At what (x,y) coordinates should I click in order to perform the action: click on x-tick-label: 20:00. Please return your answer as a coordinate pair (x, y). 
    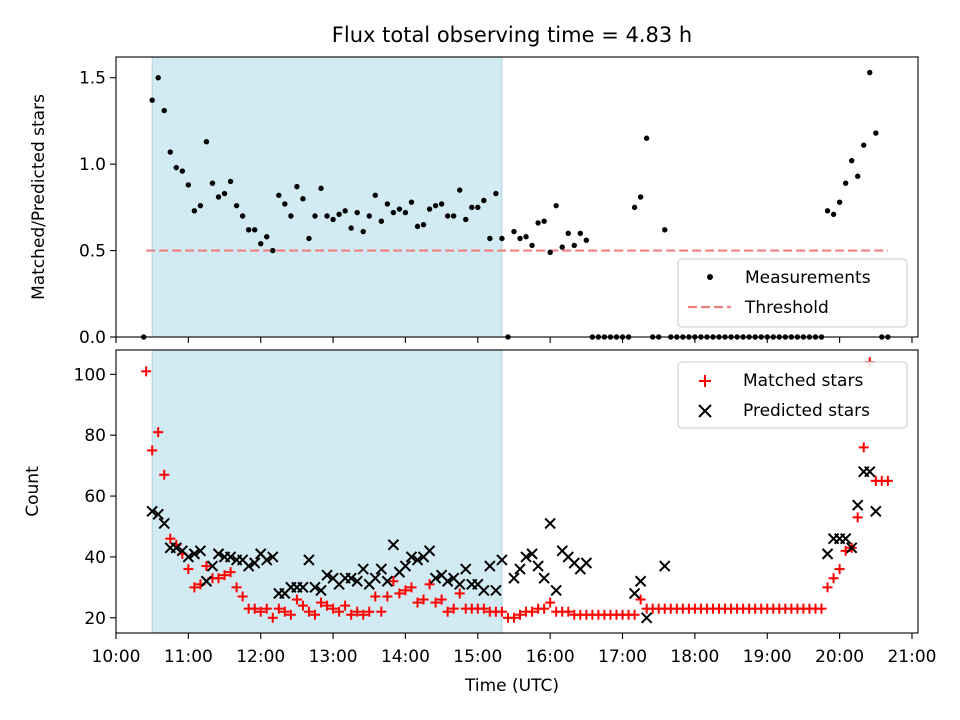
    Looking at the image, I should click on (839, 657).